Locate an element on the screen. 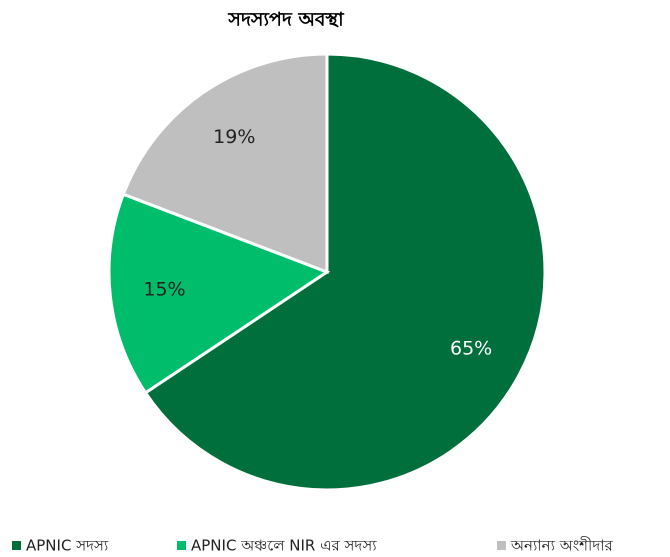 This screenshot has width=670, height=557. data-label: 19% is located at coordinates (234, 137).